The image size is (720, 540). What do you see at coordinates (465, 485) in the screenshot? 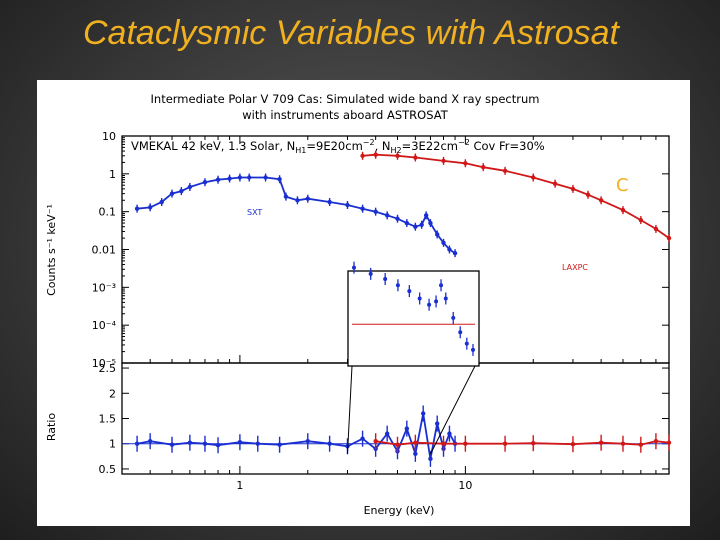
I see `x-tick-label: 10` at bounding box center [465, 485].